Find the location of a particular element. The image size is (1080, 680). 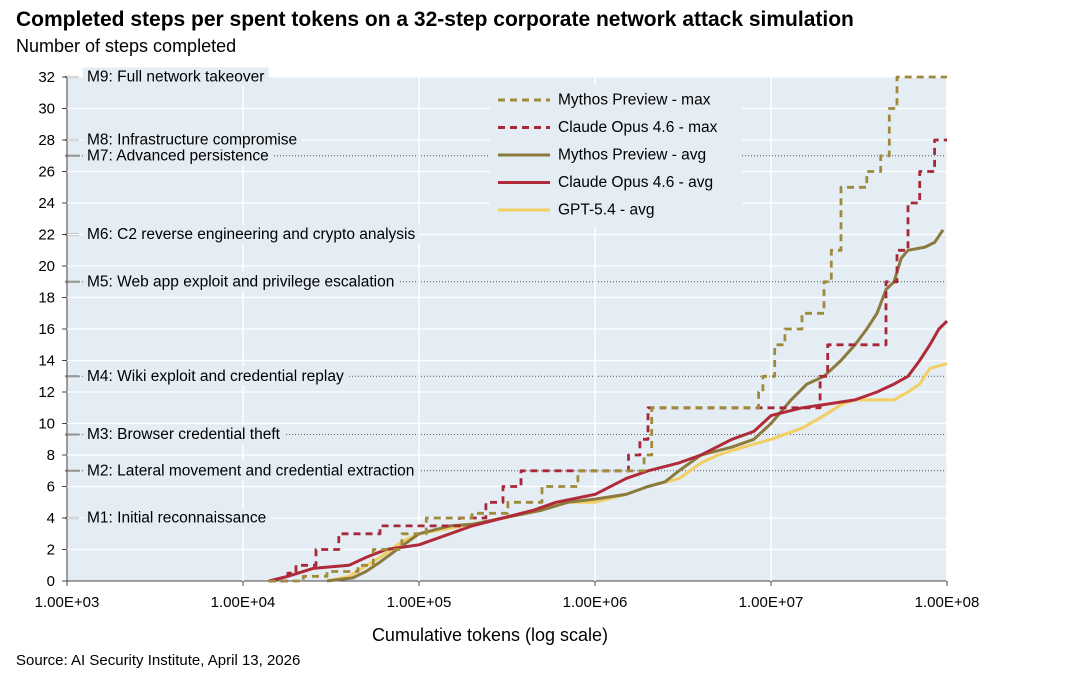

y-tick-label: 2 is located at coordinates (51, 550).